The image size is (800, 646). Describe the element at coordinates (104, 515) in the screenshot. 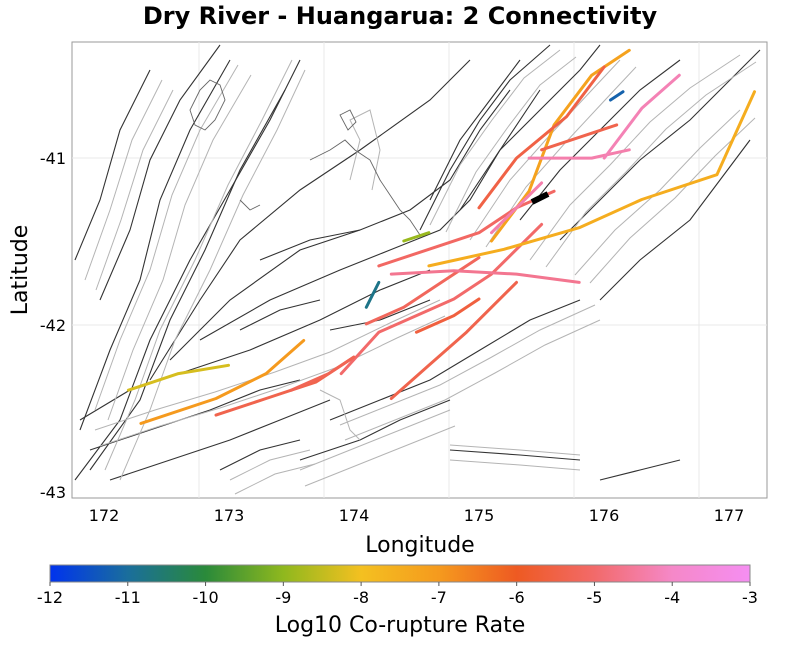

I see `x-tick-label: 172` at that location.